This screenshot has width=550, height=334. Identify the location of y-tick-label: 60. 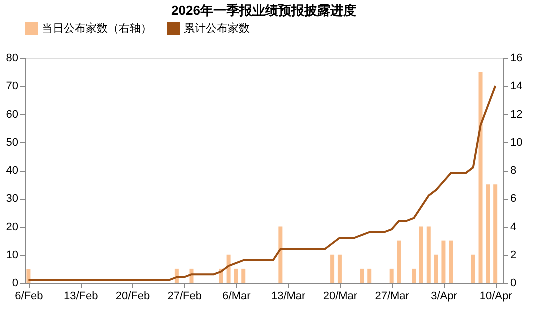
(12, 114).